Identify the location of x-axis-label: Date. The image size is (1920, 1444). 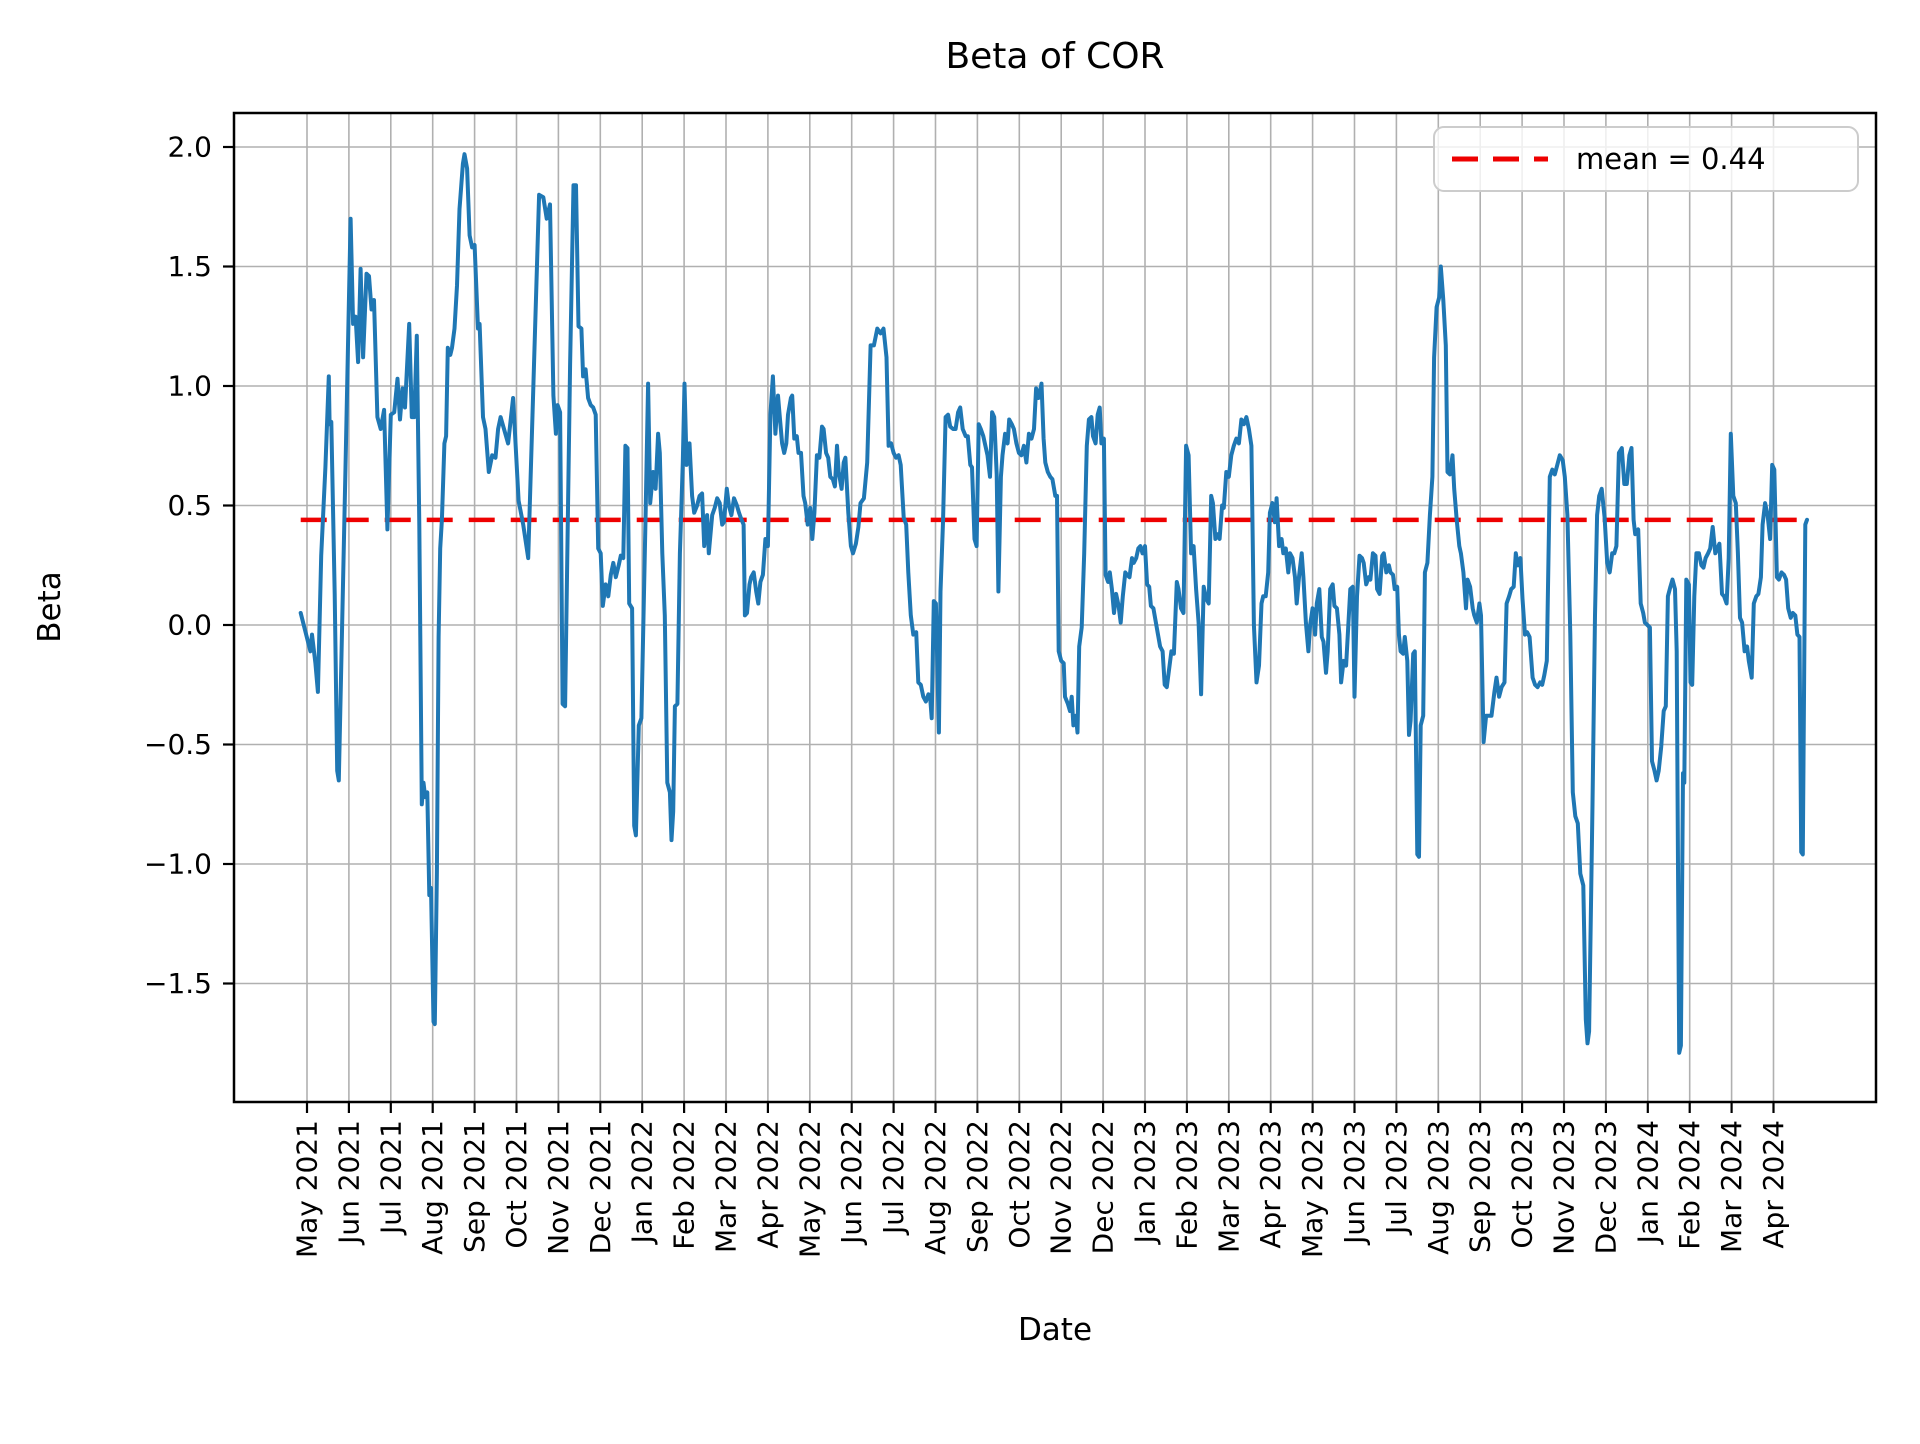
(1055, 1330).